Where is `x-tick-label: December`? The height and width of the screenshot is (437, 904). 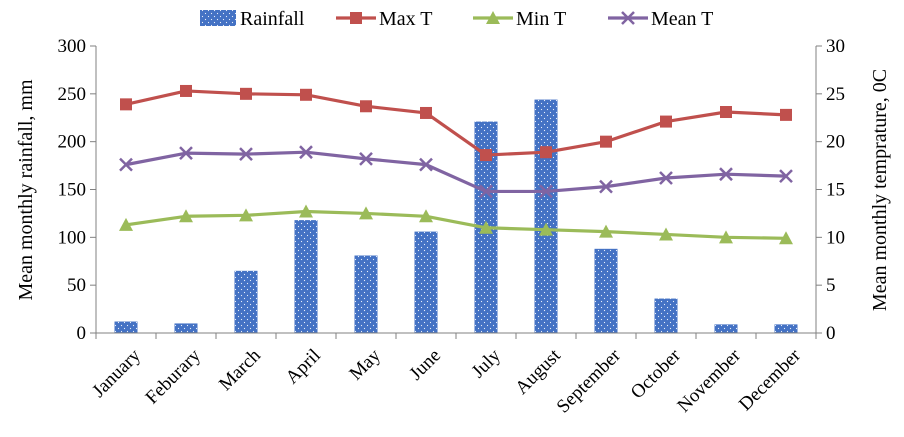 x-tick-label: December is located at coordinates (770, 380).